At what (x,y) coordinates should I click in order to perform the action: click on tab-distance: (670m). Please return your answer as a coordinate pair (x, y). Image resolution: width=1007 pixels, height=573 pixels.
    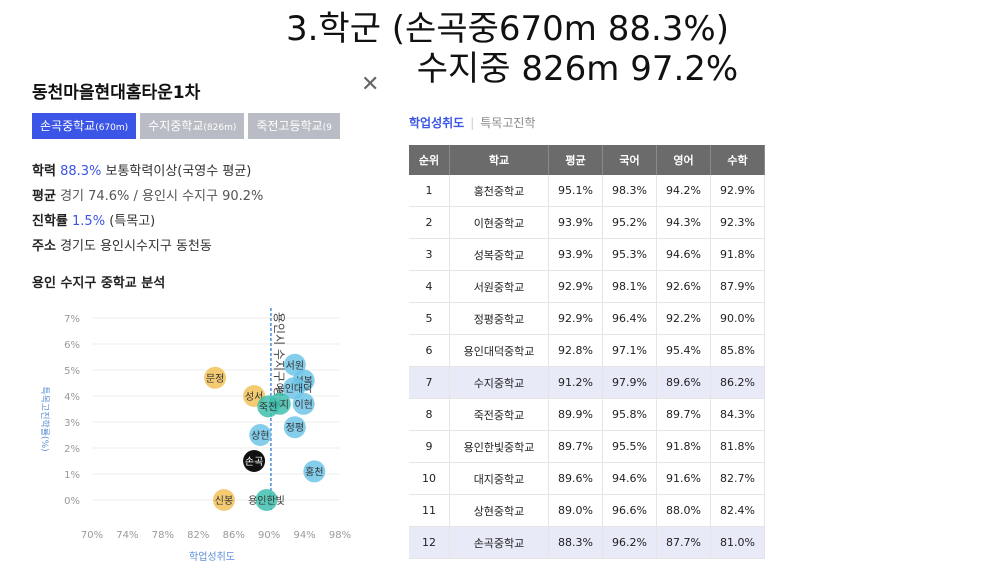
    Looking at the image, I should click on (112, 128).